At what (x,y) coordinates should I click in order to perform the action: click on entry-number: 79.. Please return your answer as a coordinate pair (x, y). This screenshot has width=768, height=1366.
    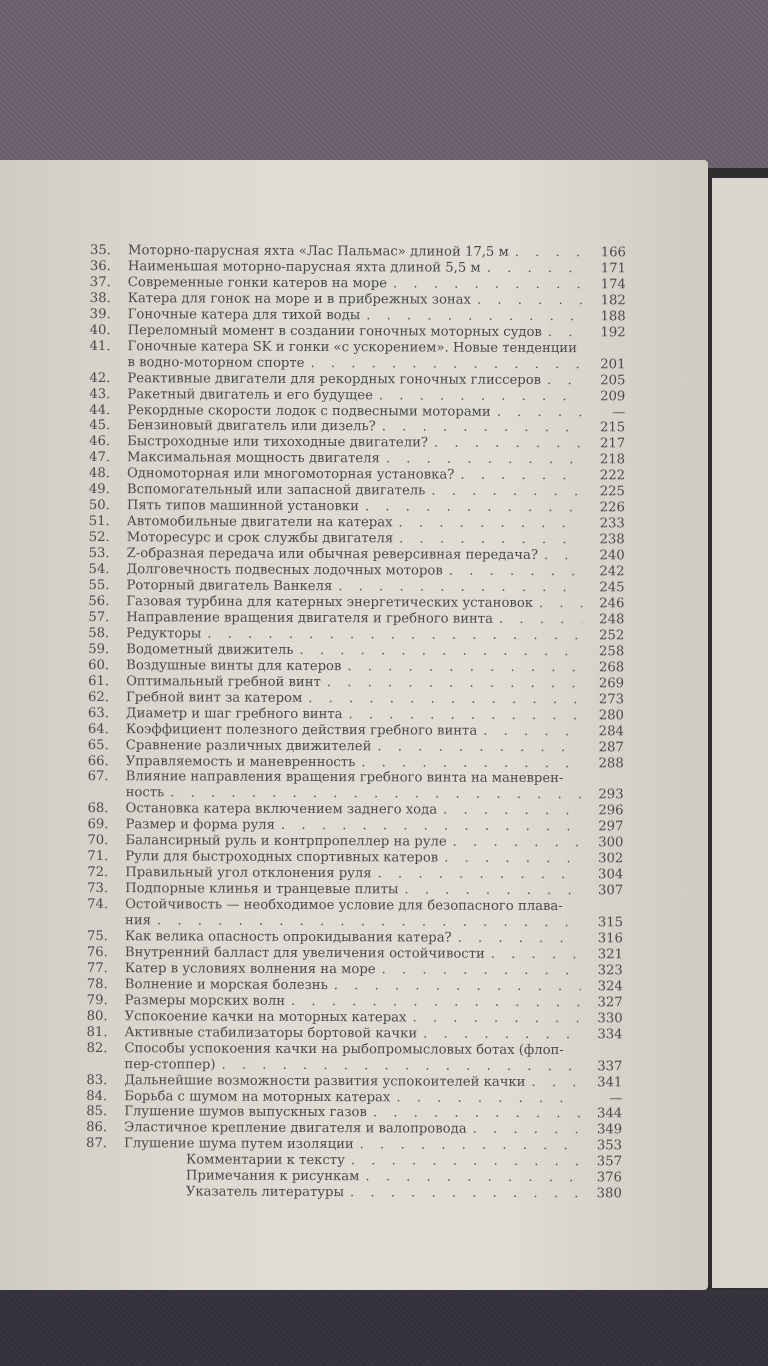
    Looking at the image, I should click on (97, 1000).